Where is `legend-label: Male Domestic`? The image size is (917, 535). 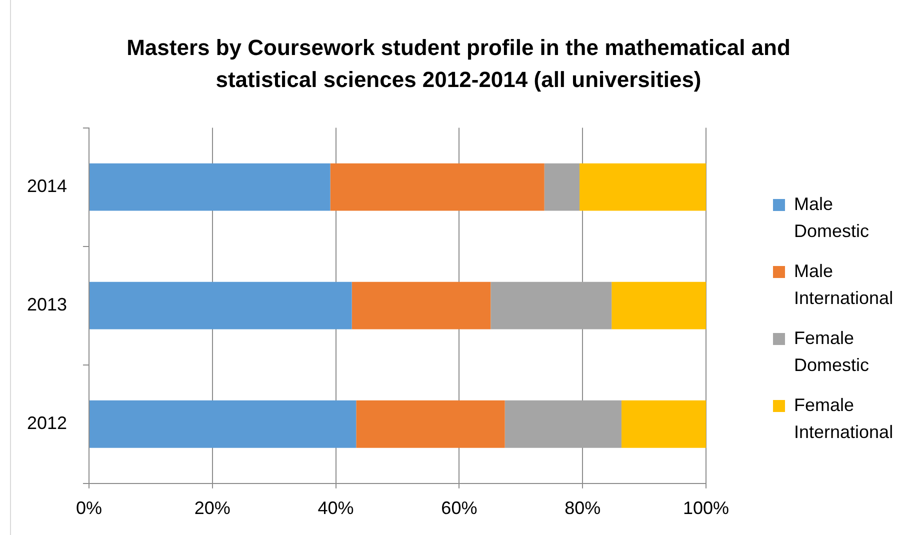
legend-label: Male Domestic is located at coordinates (832, 217).